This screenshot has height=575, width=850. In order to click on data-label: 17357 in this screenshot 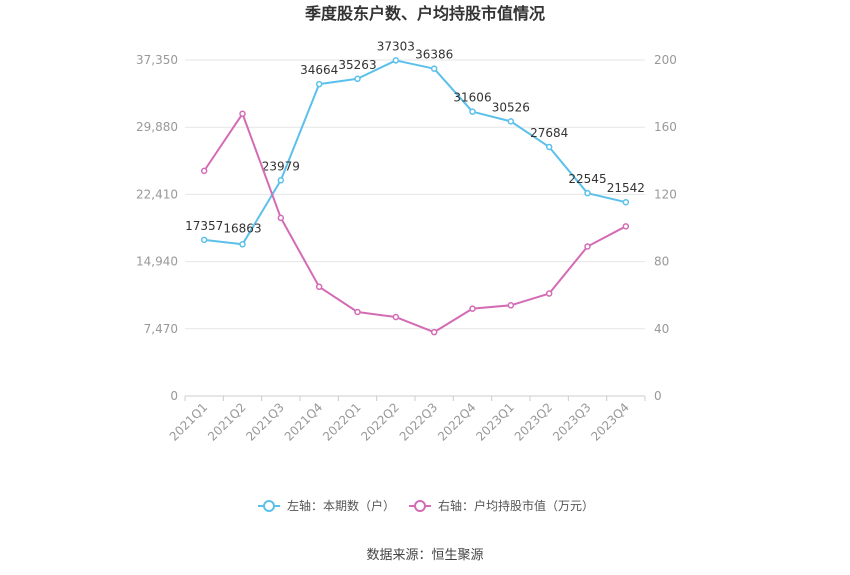, I will do `click(204, 226)`.